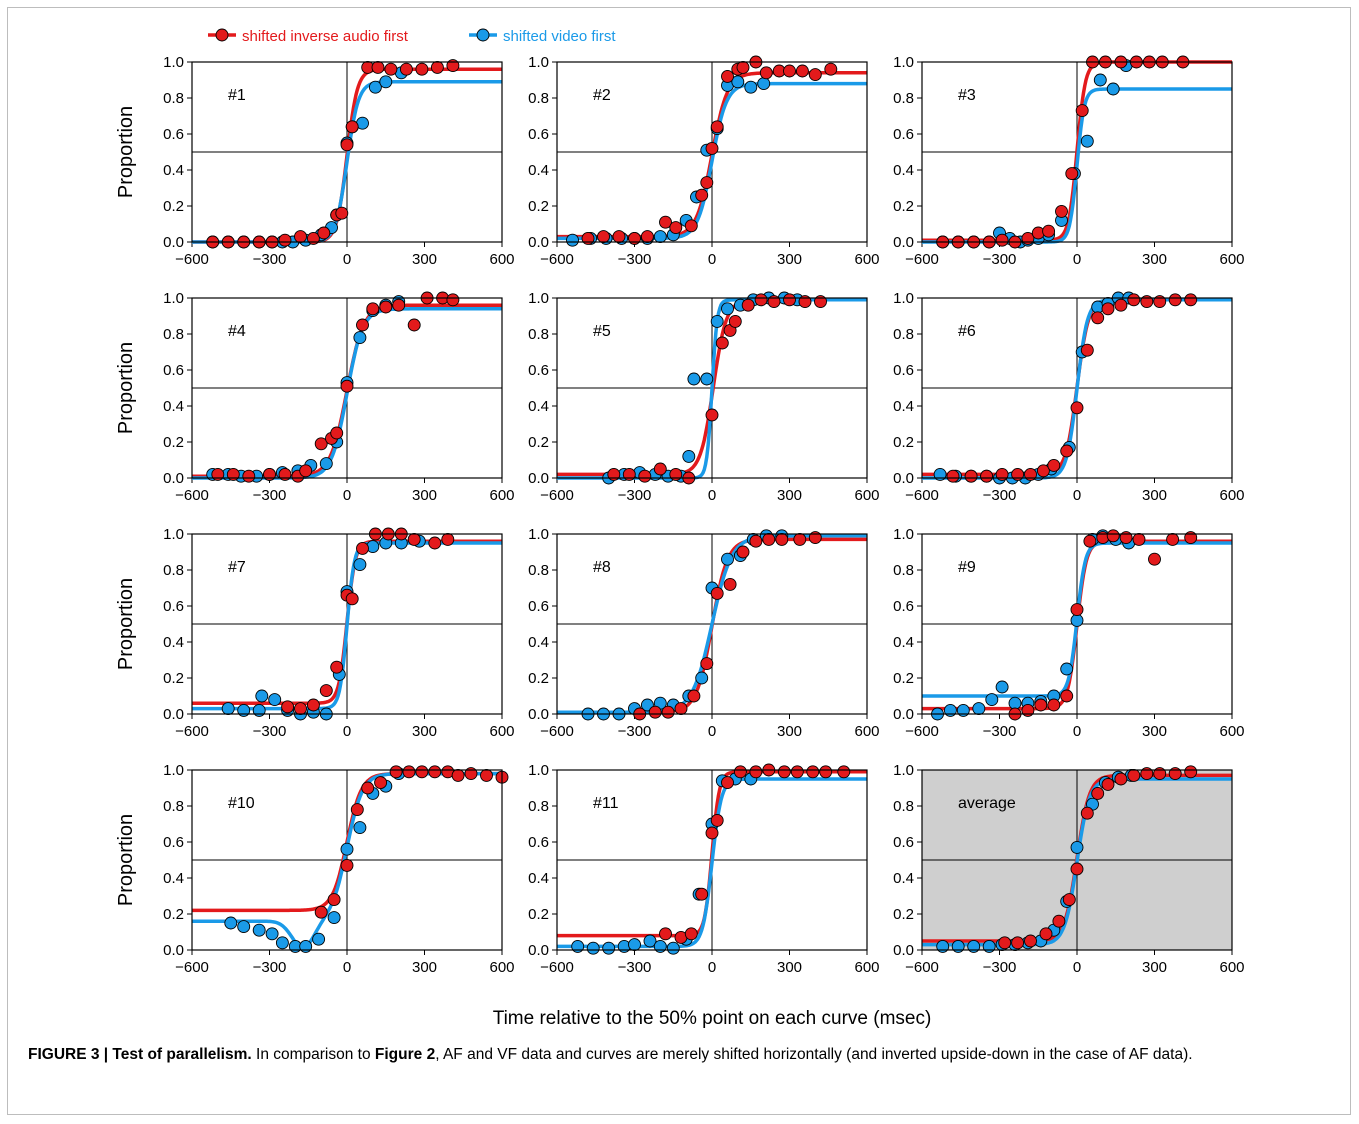  I want to click on caption-text-1: In comparison to, so click(313, 1054).